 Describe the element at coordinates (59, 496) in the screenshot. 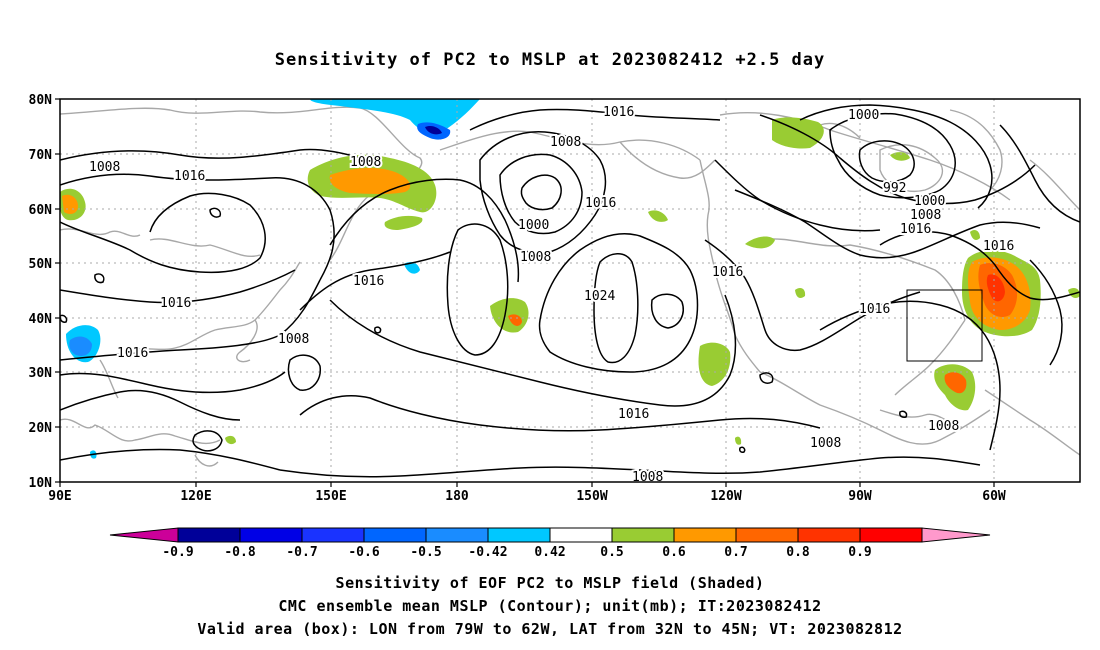

I see `lon-label: 90E` at that location.